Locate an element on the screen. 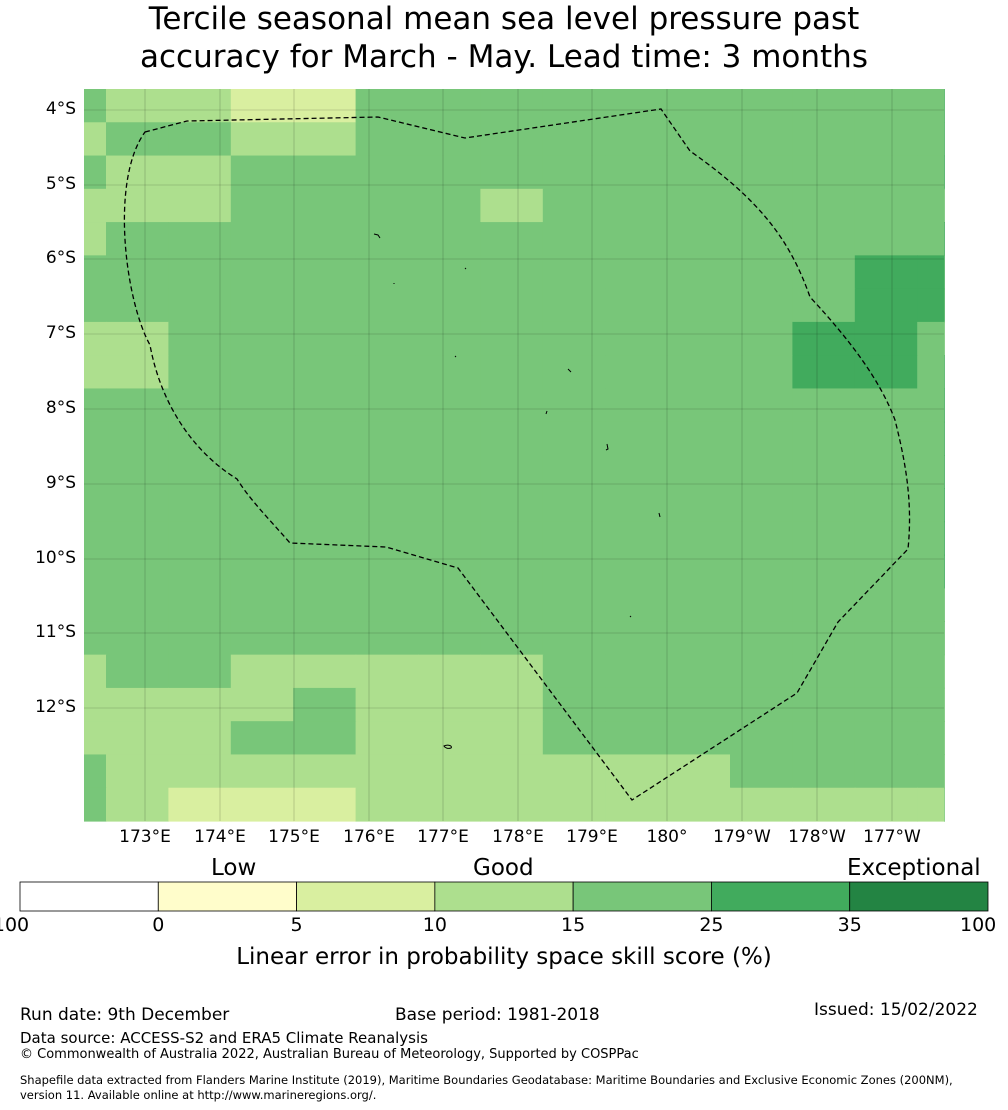 The image size is (1008, 1110). colorbar is located at coordinates (504, 896).